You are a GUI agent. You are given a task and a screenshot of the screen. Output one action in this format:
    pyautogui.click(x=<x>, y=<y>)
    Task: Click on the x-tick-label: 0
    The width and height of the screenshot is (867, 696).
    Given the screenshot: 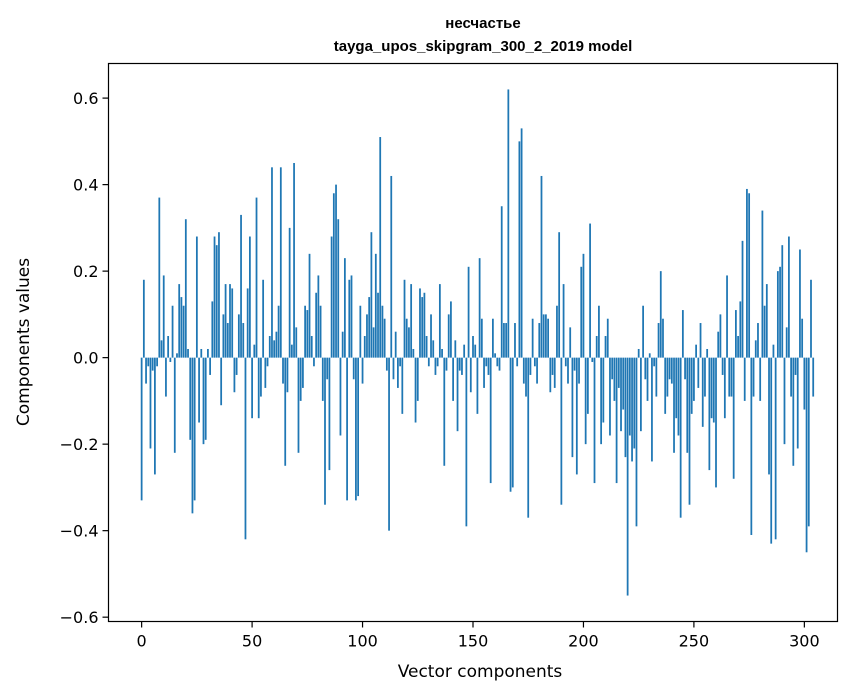 What is the action you would take?
    pyautogui.click(x=142, y=641)
    